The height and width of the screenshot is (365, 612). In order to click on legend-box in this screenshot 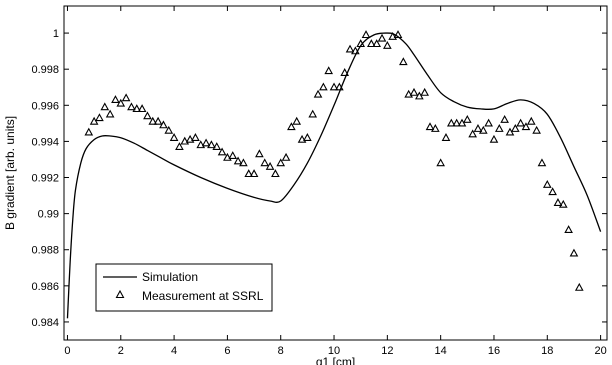, I will do `click(184, 287)`.